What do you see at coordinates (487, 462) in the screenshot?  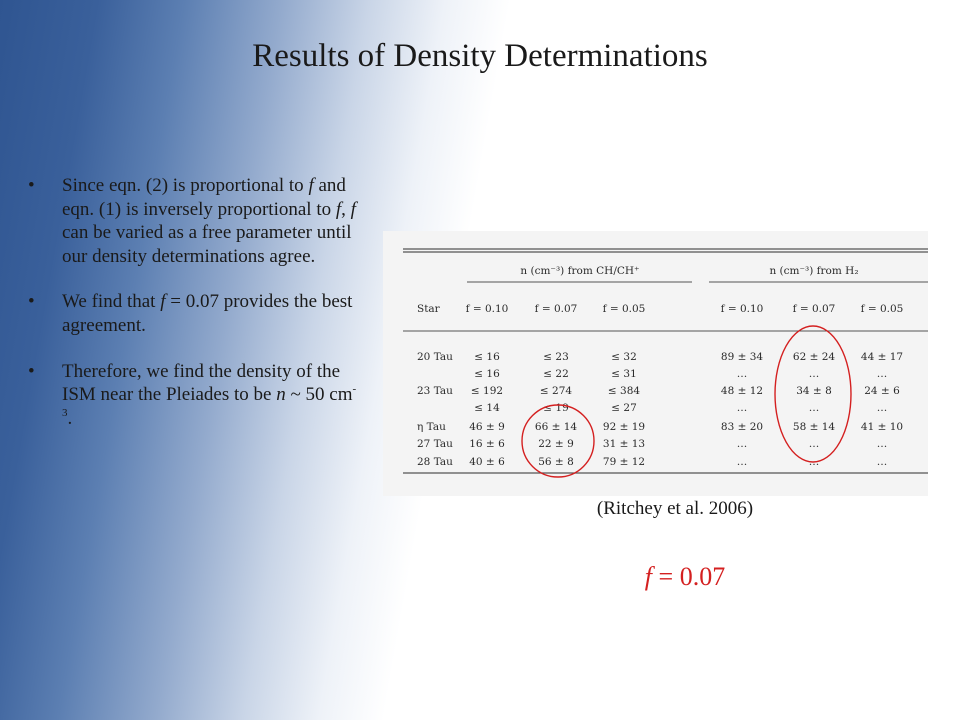 I see `table-cell: 40 ± 6` at bounding box center [487, 462].